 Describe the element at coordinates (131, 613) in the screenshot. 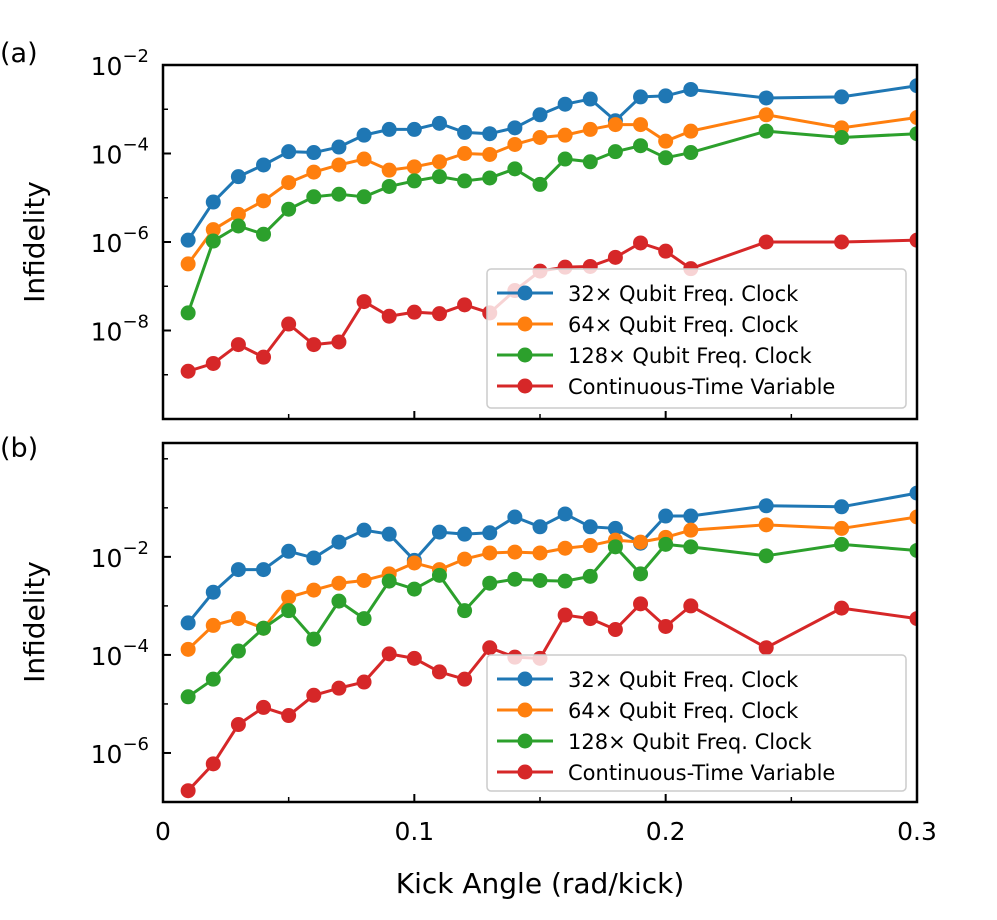

I see `y-axis-ticks: 10⁻² 10⁻⁴ 10⁻⁶` at that location.